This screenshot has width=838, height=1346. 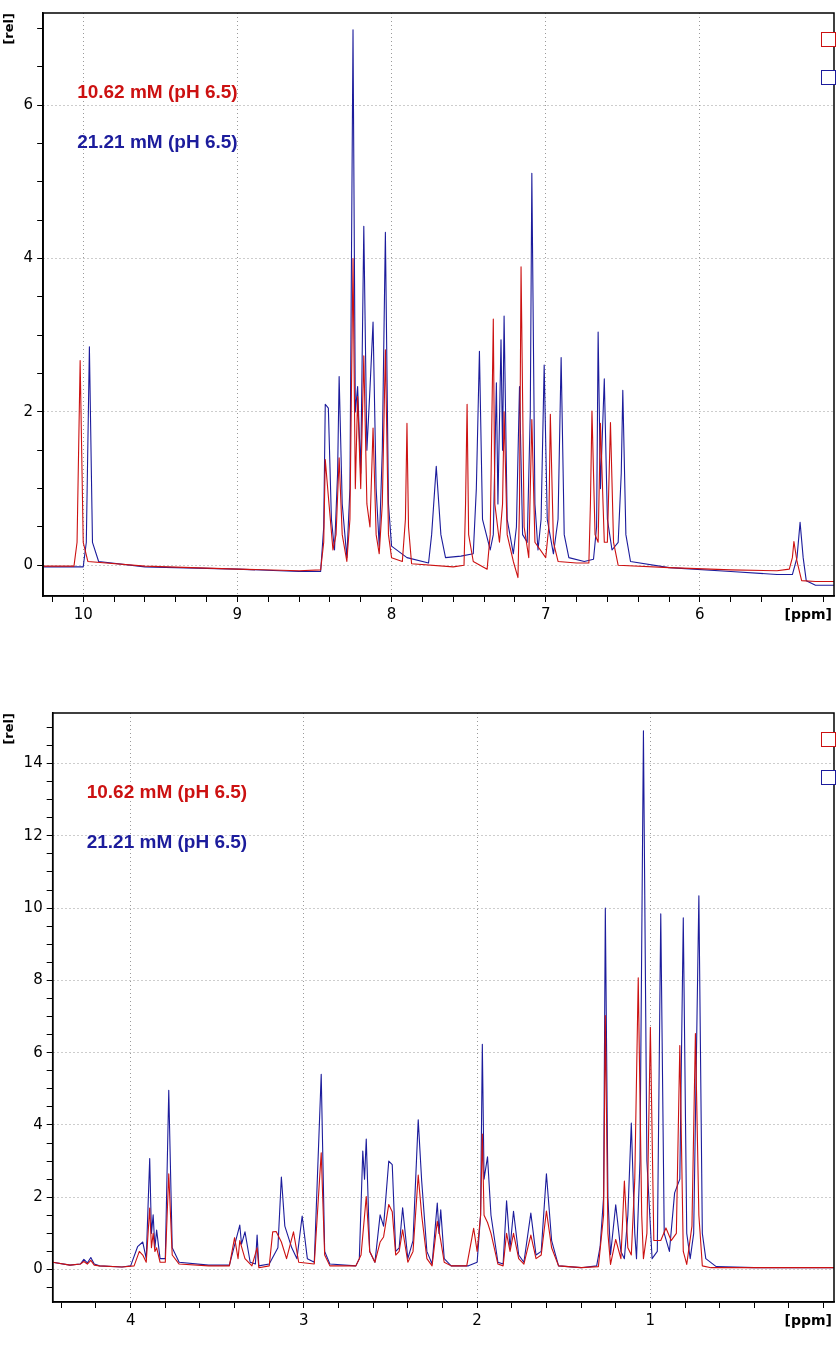 I want to click on x-tick-label: 4, so click(x=130, y=1319).